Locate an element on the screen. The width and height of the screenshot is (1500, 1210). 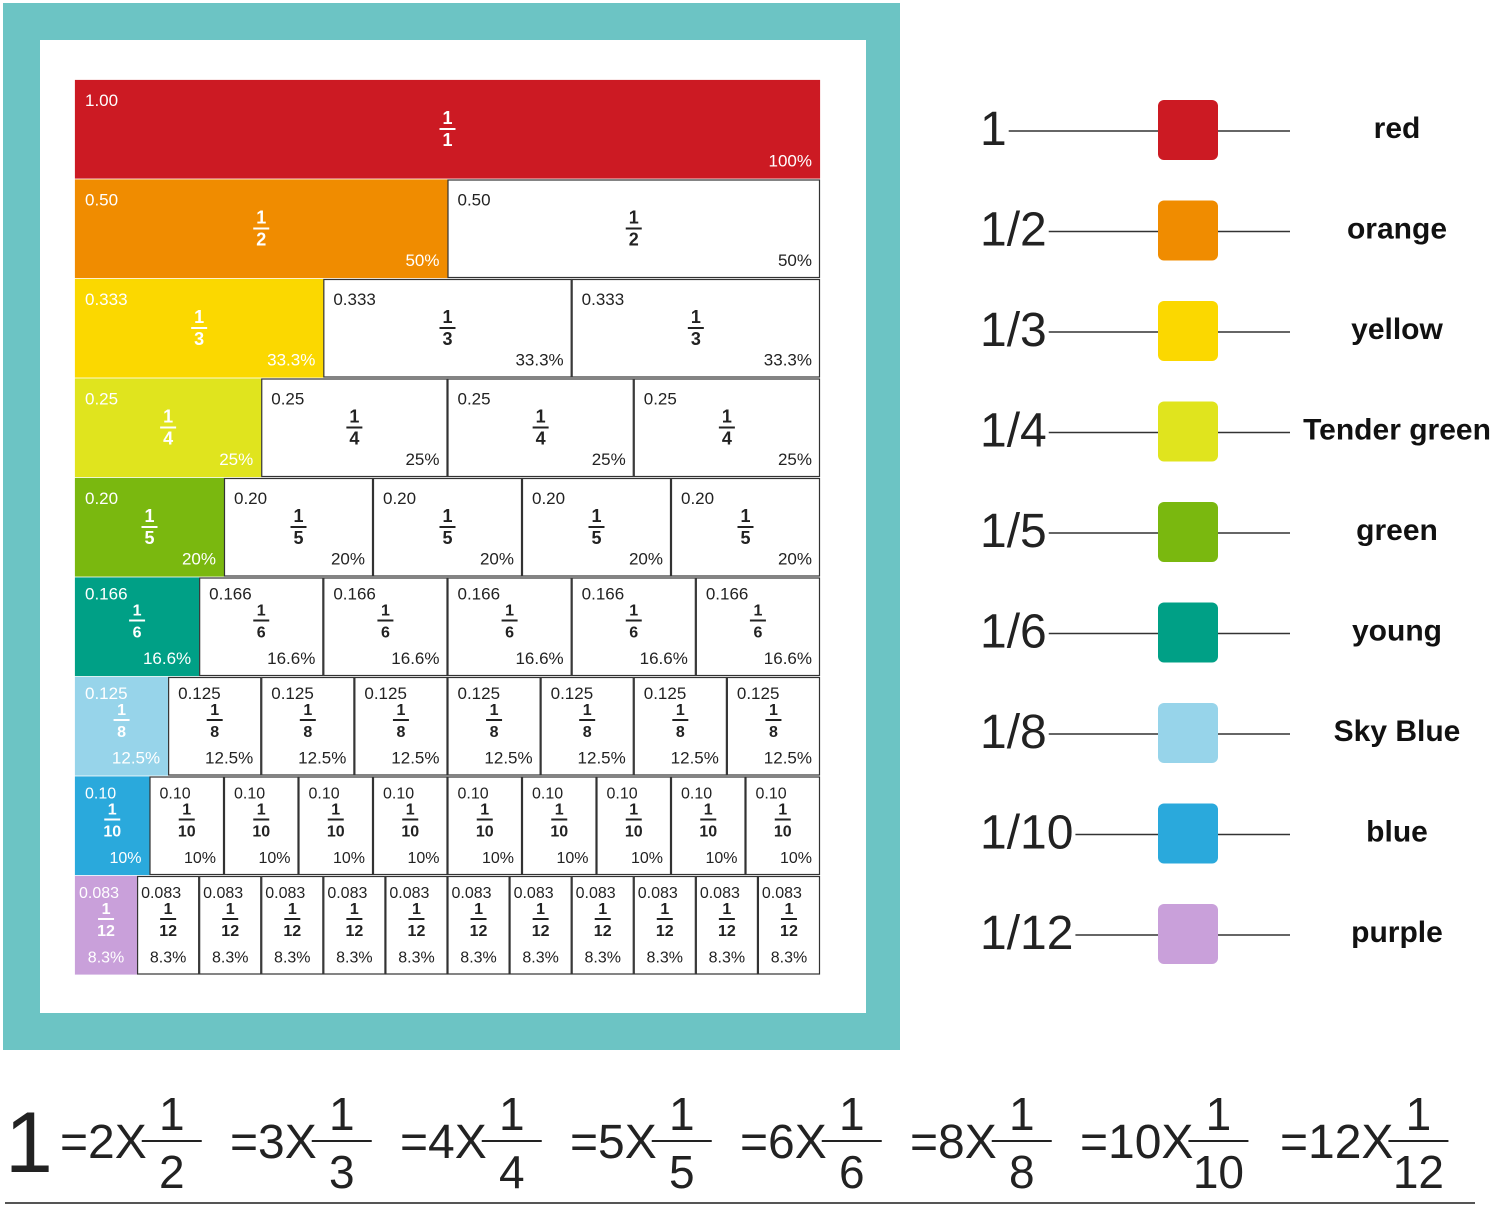
equation-prefix: =8X is located at coordinates (953, 1142).